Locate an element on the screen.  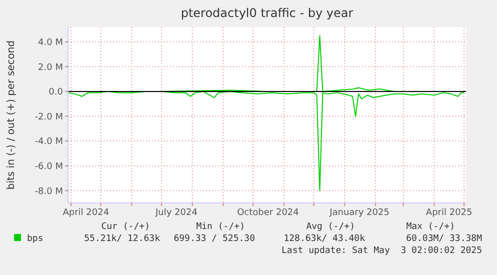
y-tick-label: -8.0 M is located at coordinates (48, 191).